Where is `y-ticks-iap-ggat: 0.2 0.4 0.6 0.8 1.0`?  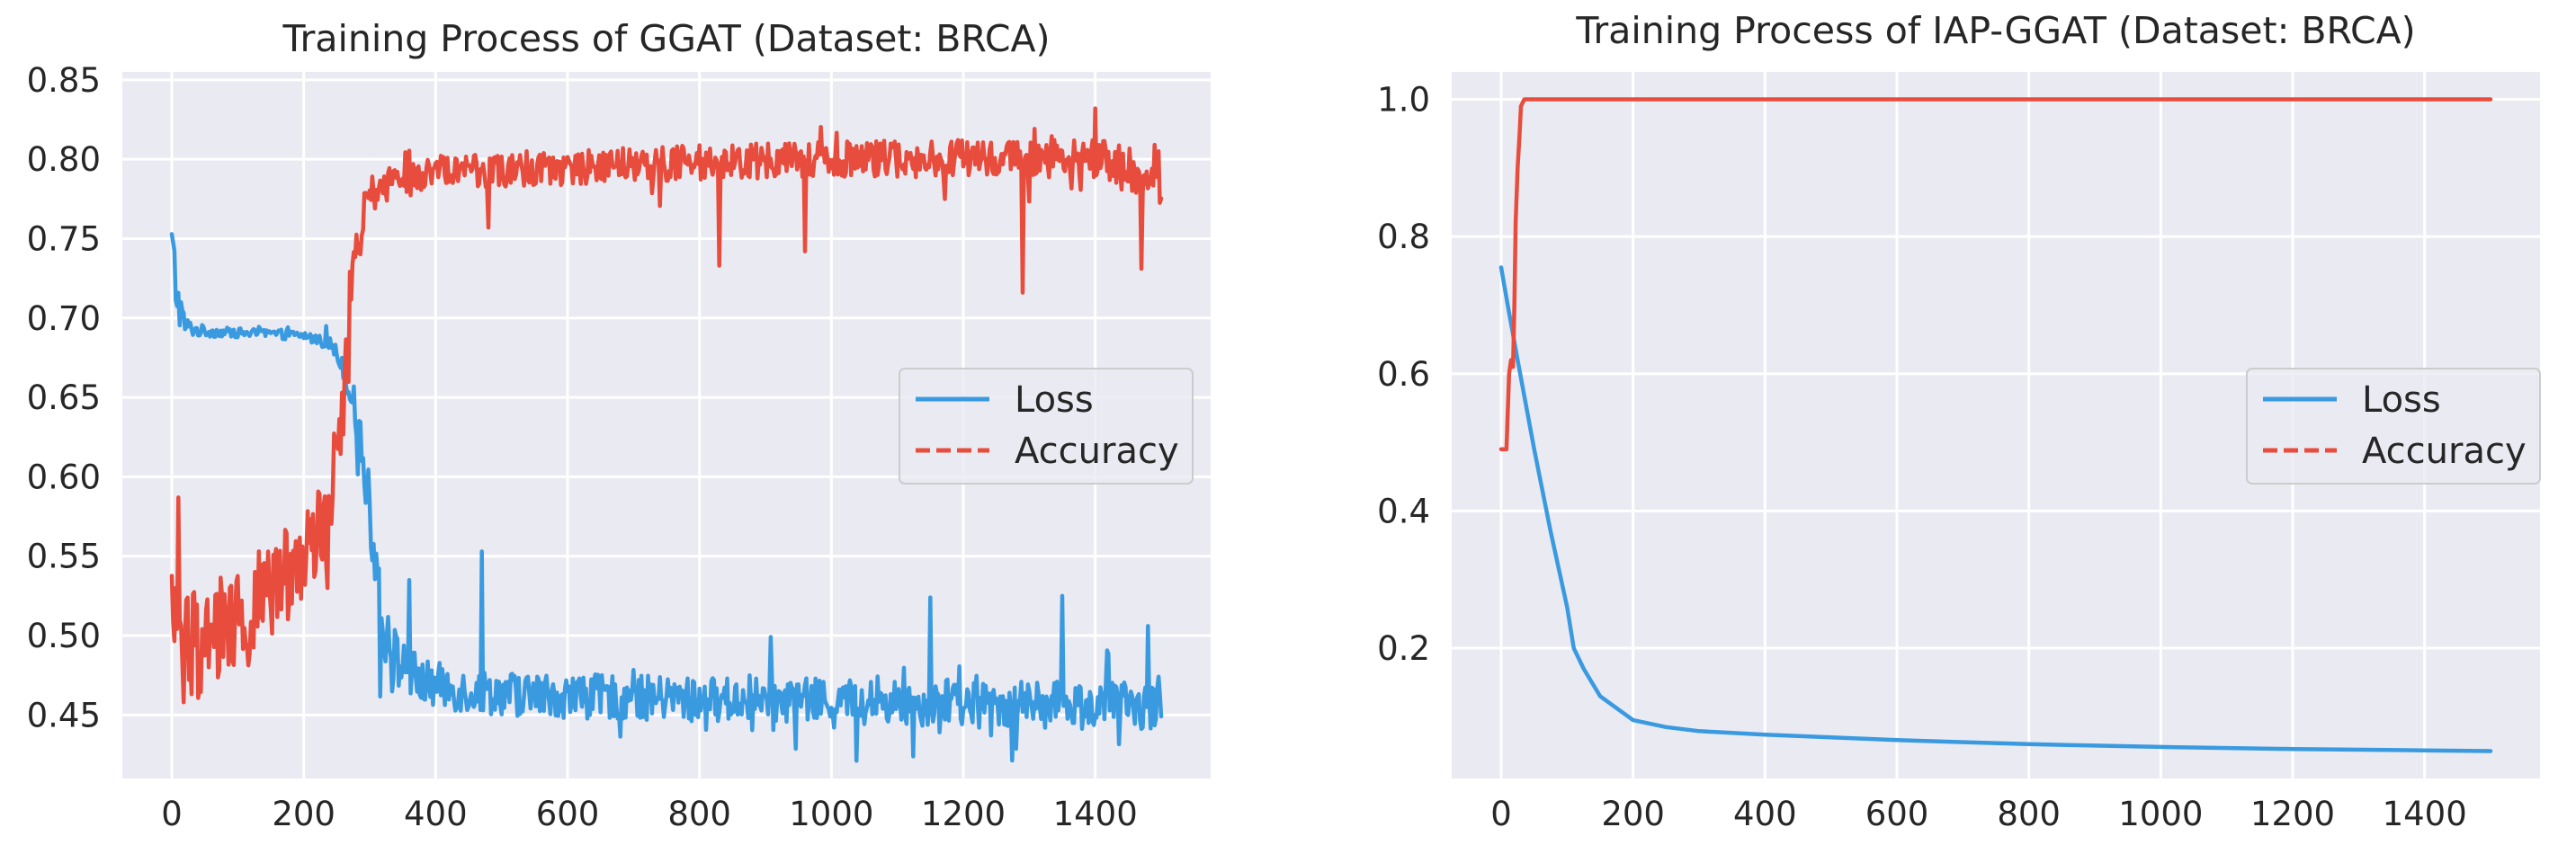
y-ticks-iap-ggat: 0.2 0.4 0.6 0.8 1.0 is located at coordinates (1403, 374).